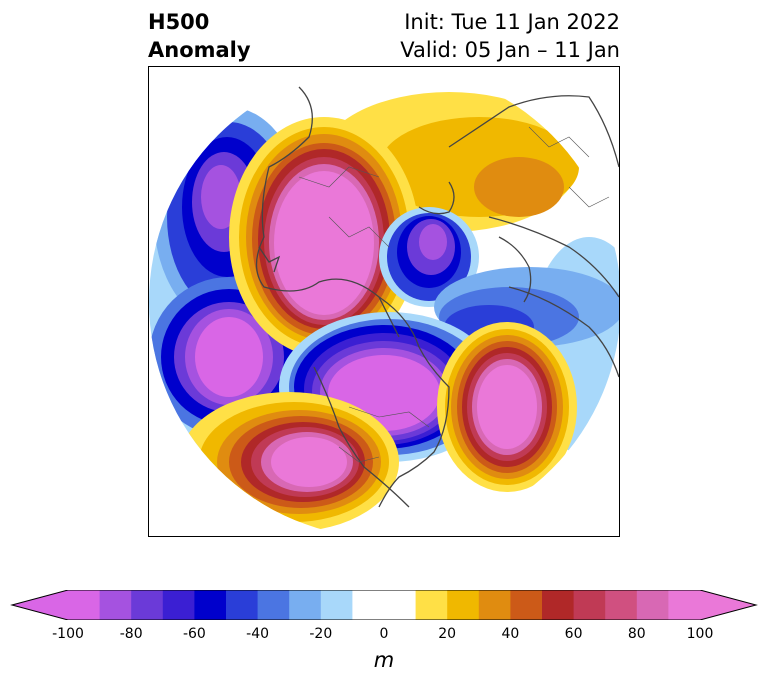 This screenshot has height=686, width=768. Describe the element at coordinates (510, 634) in the screenshot. I see `colorbar-tick-label: 40` at that location.